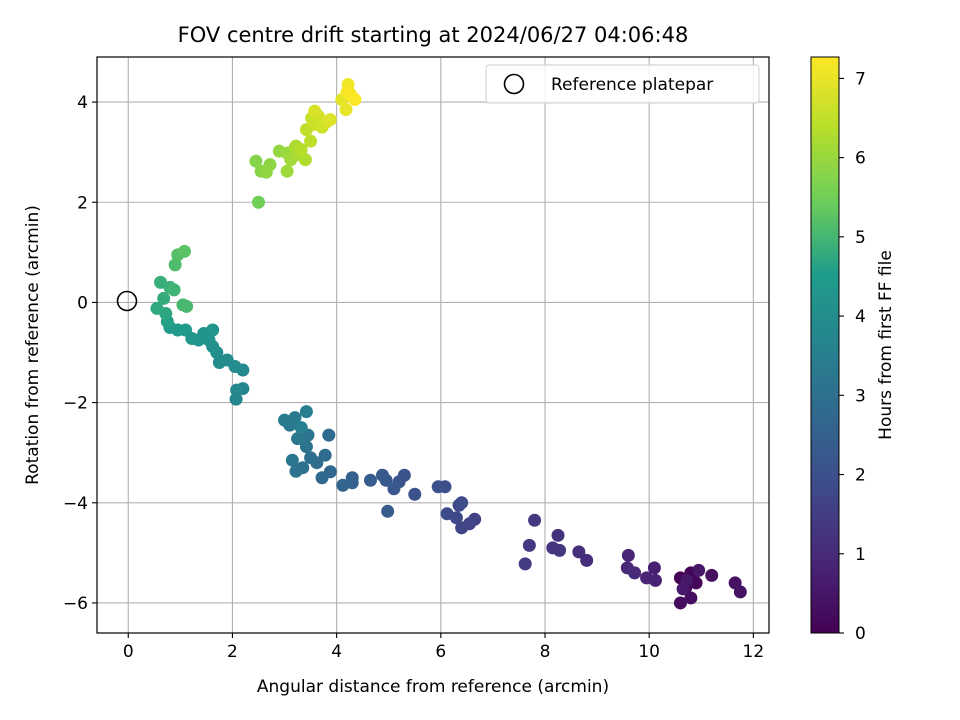  Describe the element at coordinates (860, 317) in the screenshot. I see `colorbar-tick-label: 4` at that location.